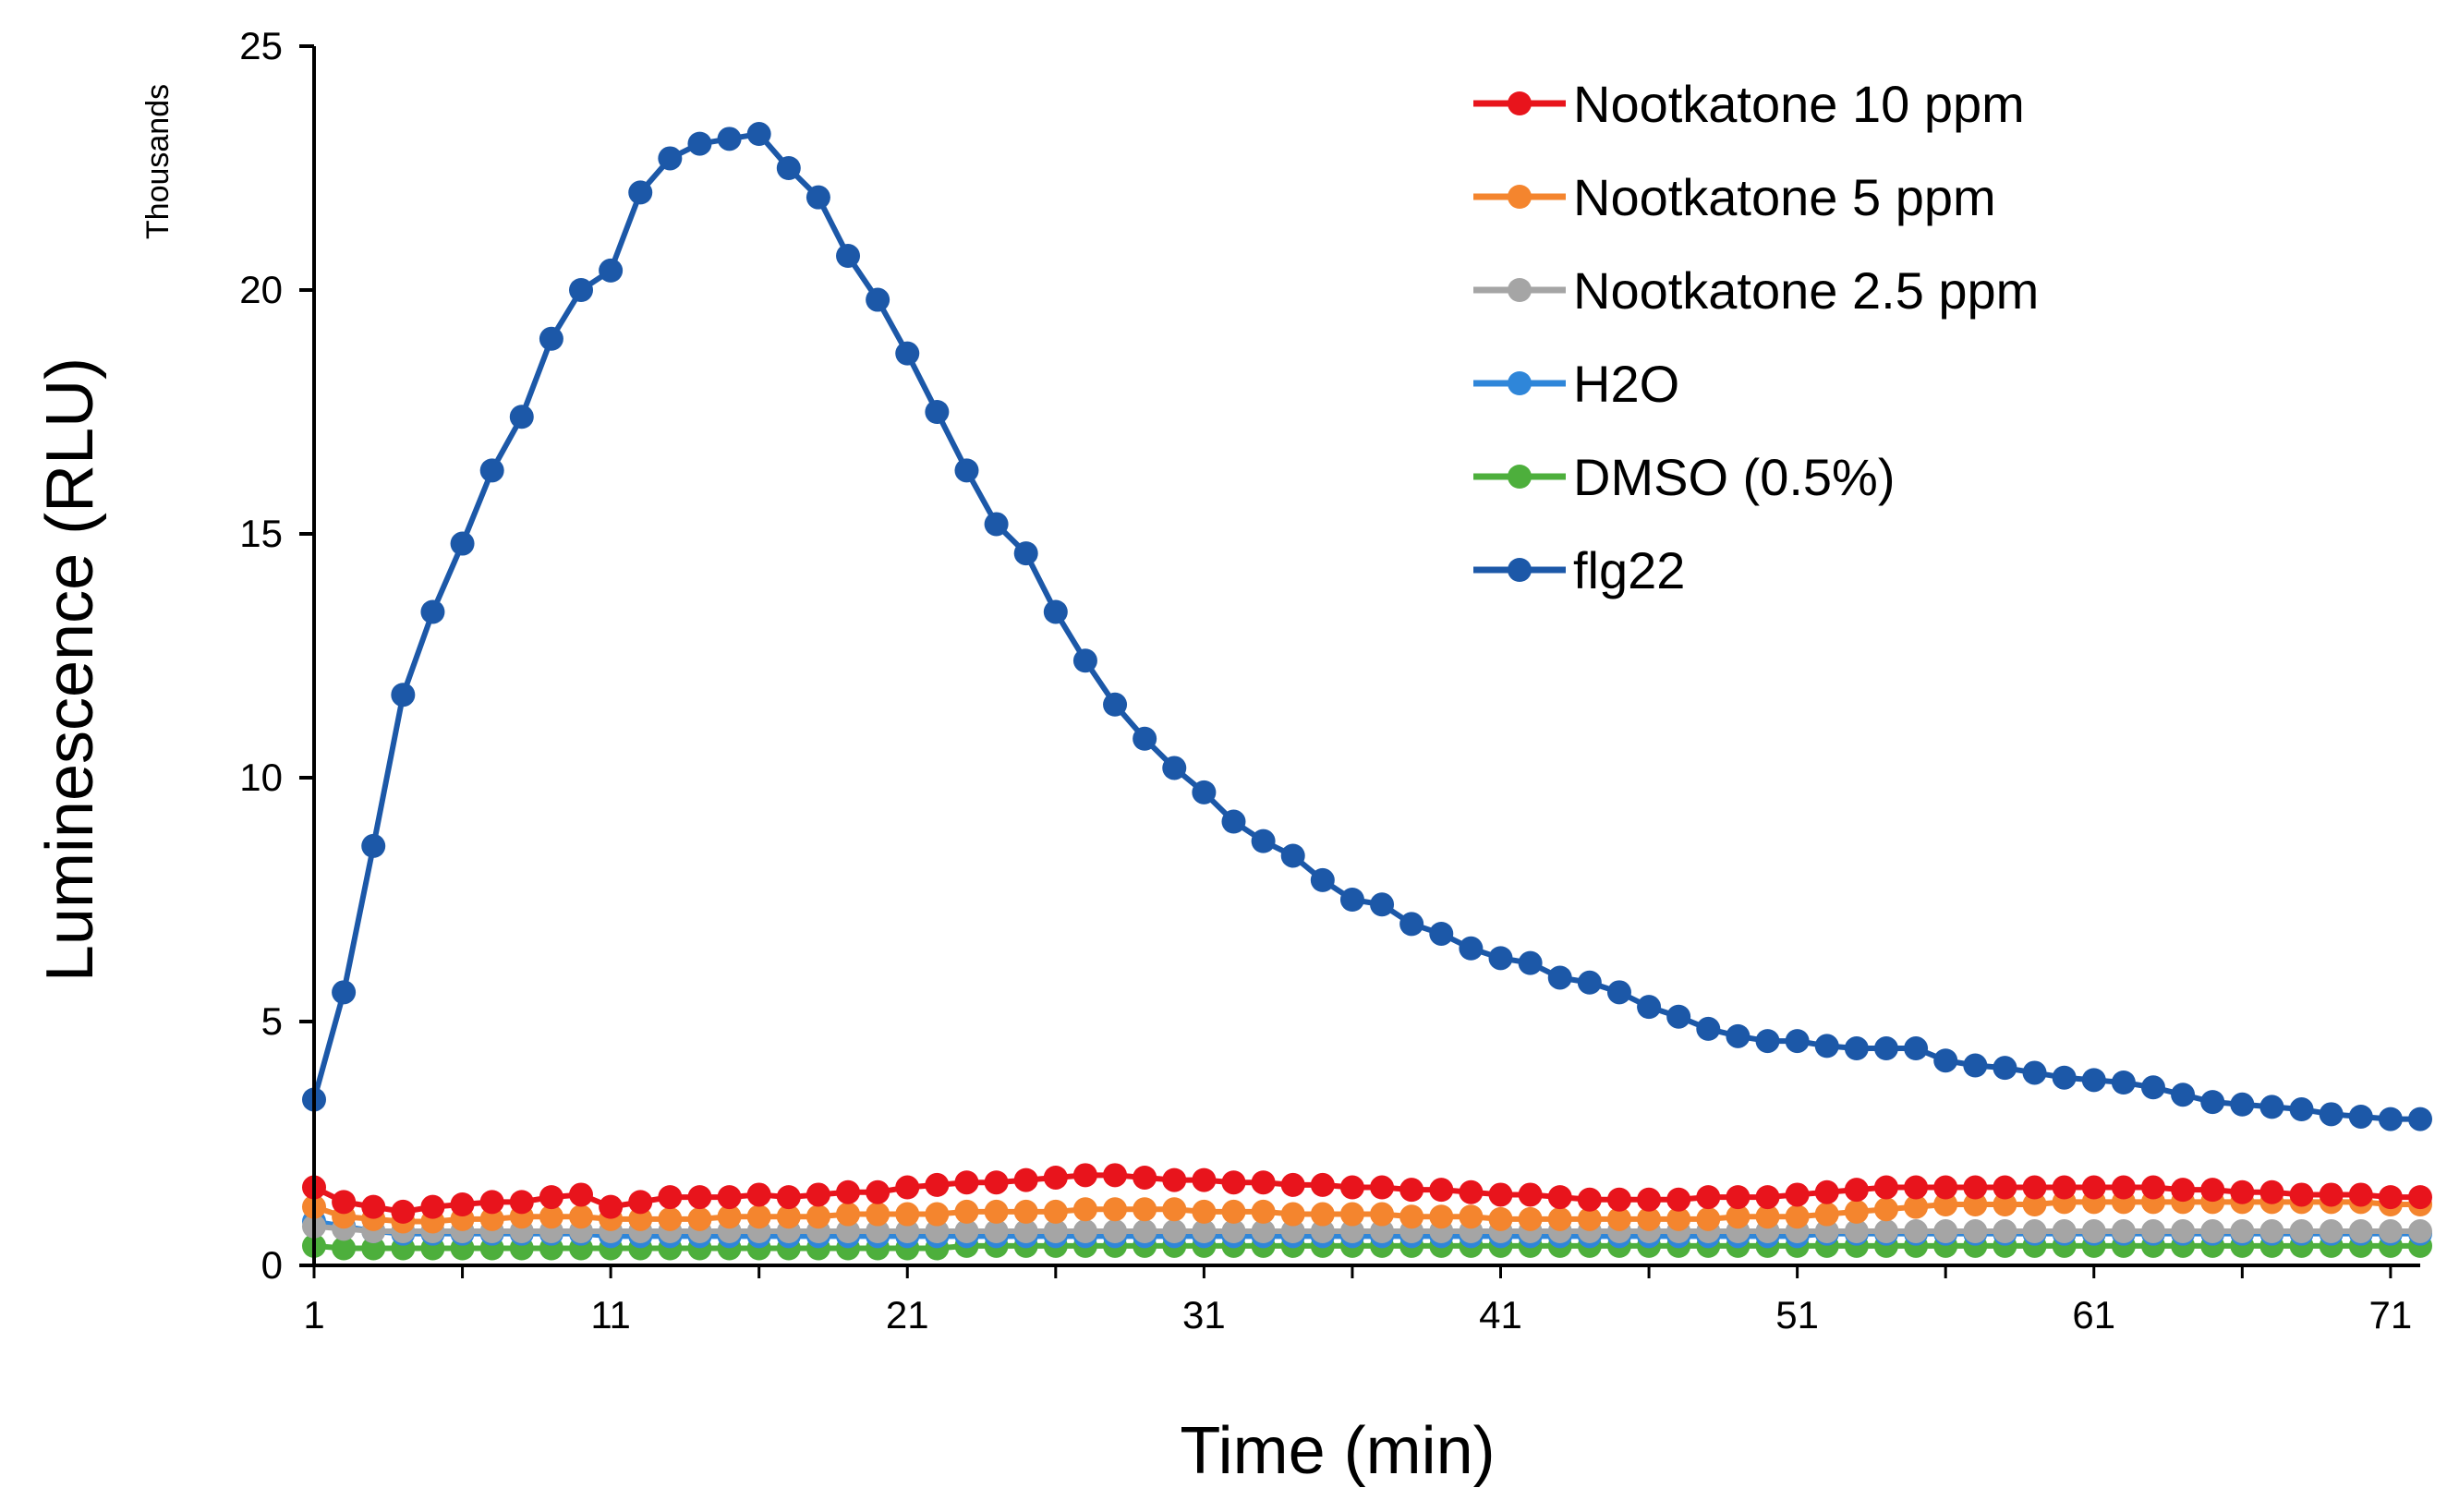 The width and height of the screenshot is (2447, 1512). I want to click on legend-entry: H2O, so click(1576, 384).